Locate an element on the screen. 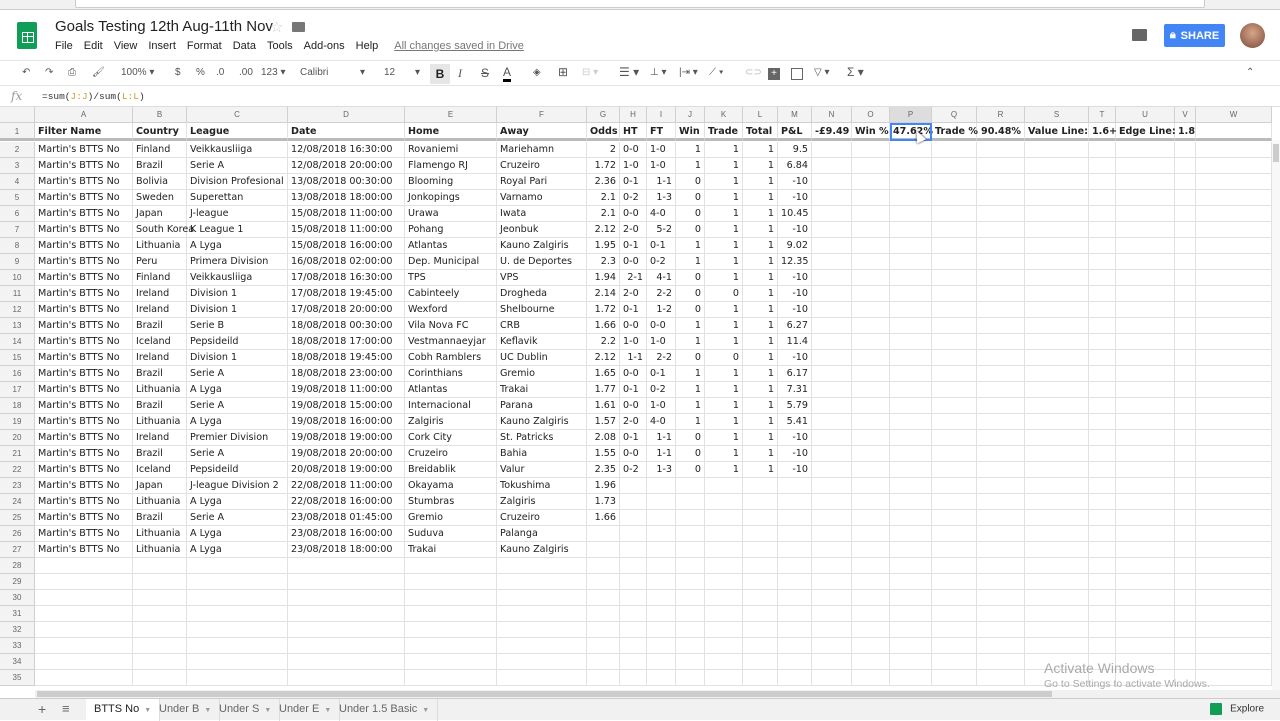  browser-address-bar is located at coordinates (640, 5).